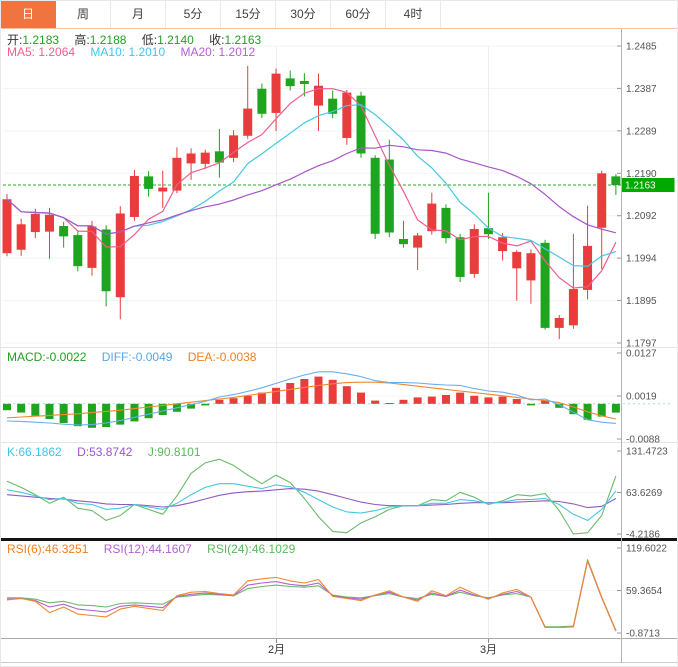 Image resolution: width=678 pixels, height=667 pixels. Describe the element at coordinates (28, 14) in the screenshot. I see `tab-day: 日` at that location.